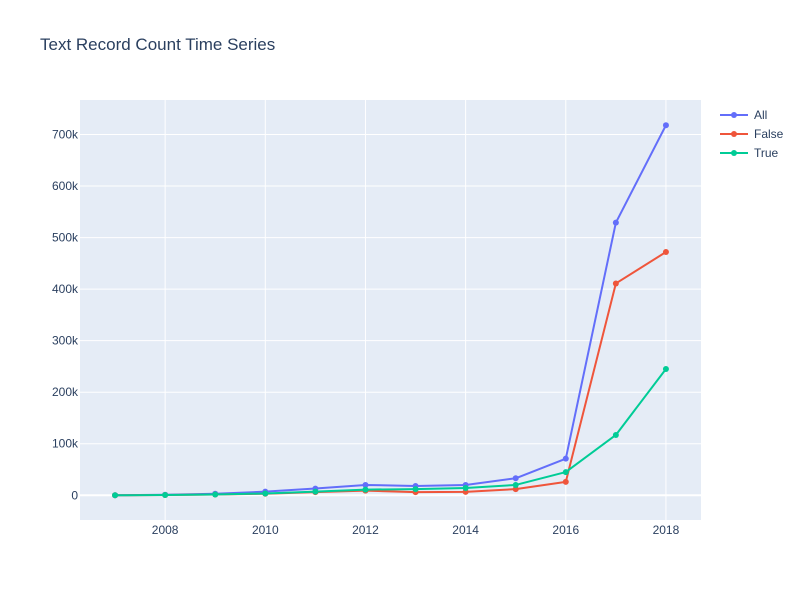 Image resolution: width=800 pixels, height=600 pixels. I want to click on x-tick-label: 2014, so click(465, 530).